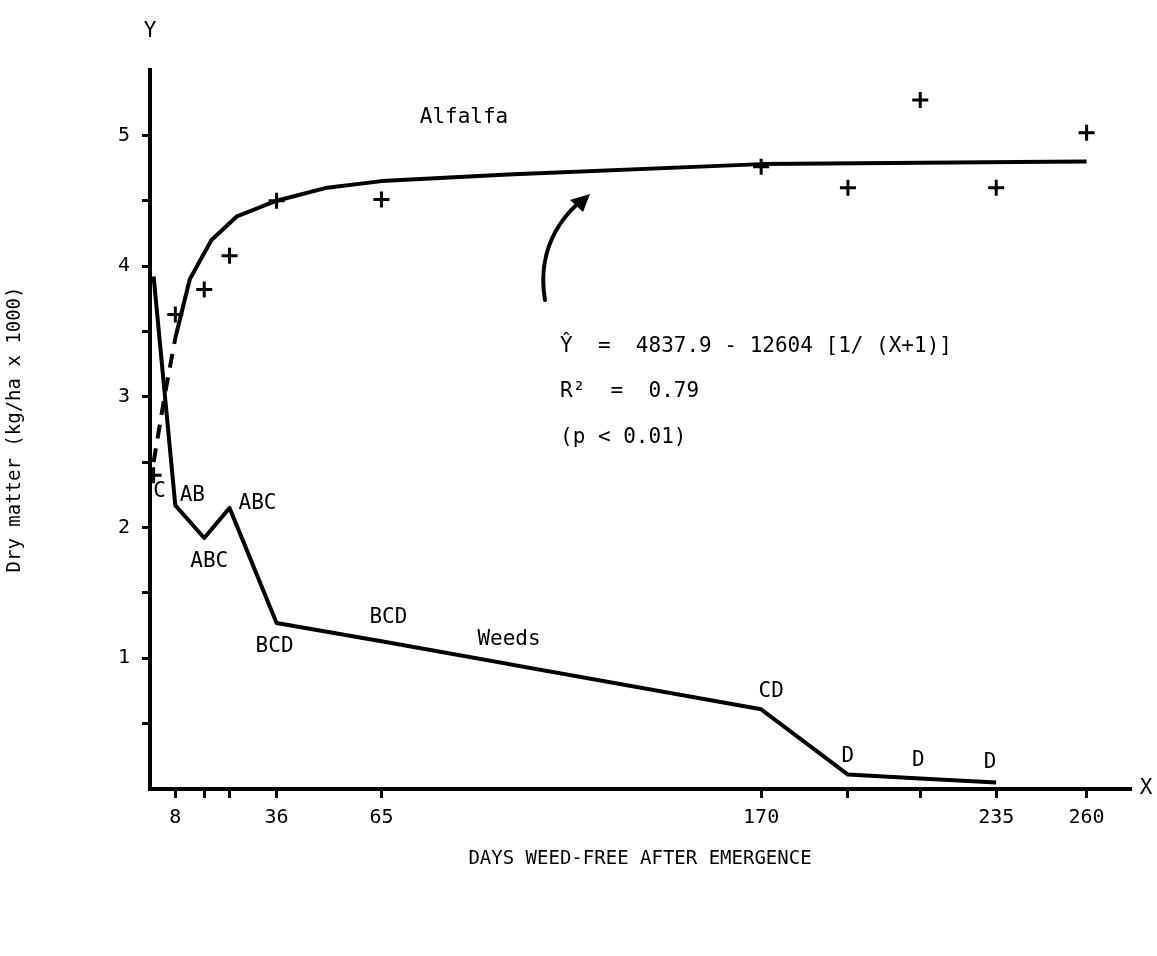 Image resolution: width=1157 pixels, height=956 pixels. Describe the element at coordinates (192, 493) in the screenshot. I see `annotation: AB` at that location.